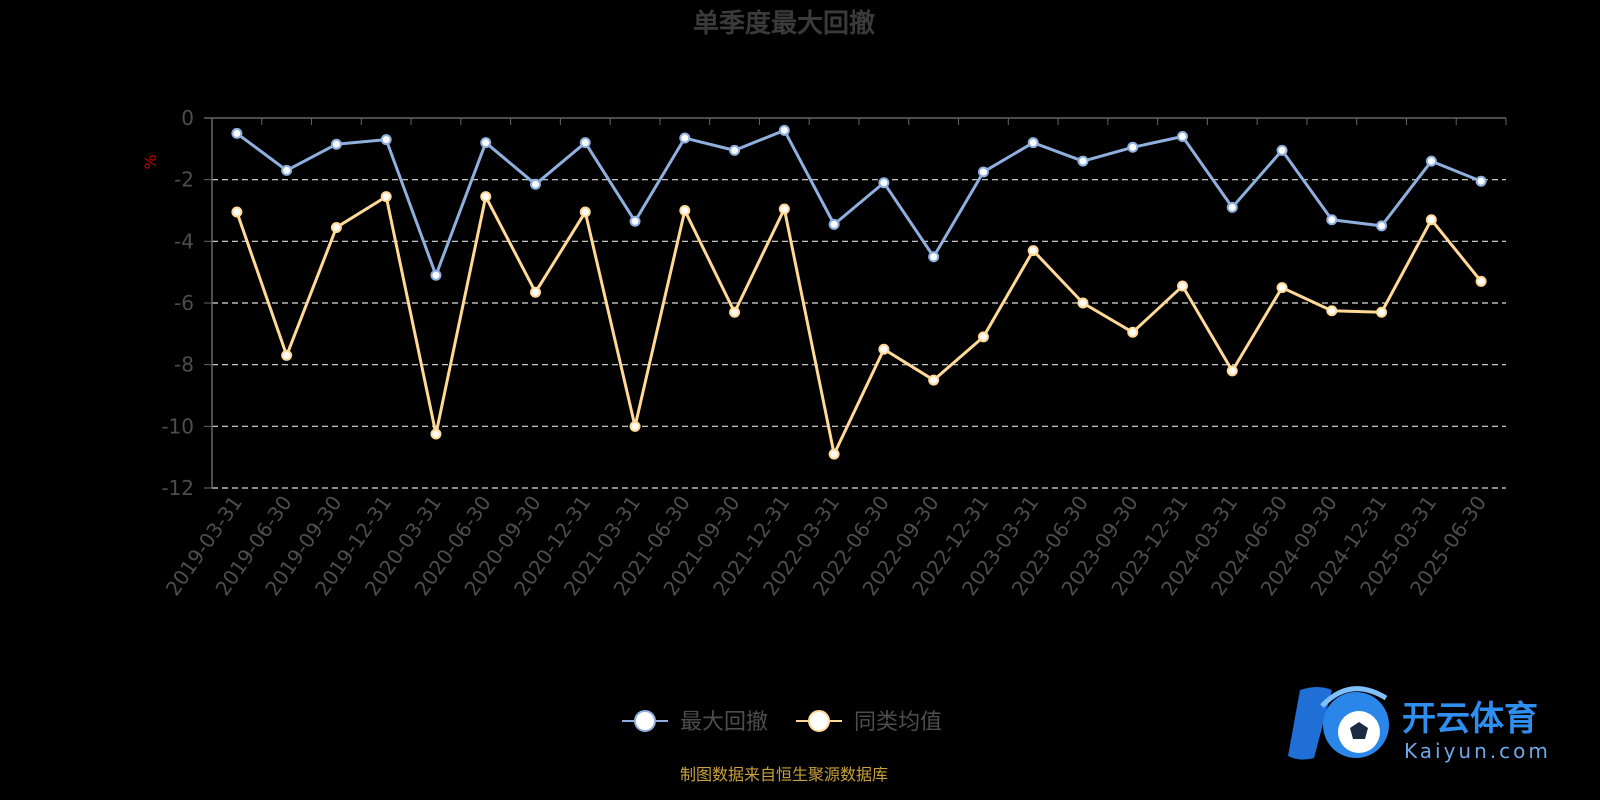 The height and width of the screenshot is (800, 1600). Describe the element at coordinates (784, 23) in the screenshot. I see `chart-title: 单季度最大回撤` at that location.